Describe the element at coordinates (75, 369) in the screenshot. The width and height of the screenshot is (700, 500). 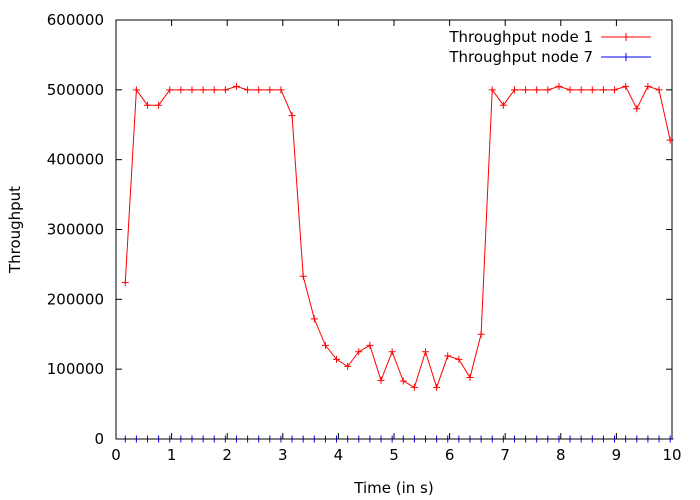
I see `y-tick-label: 100000` at that location.